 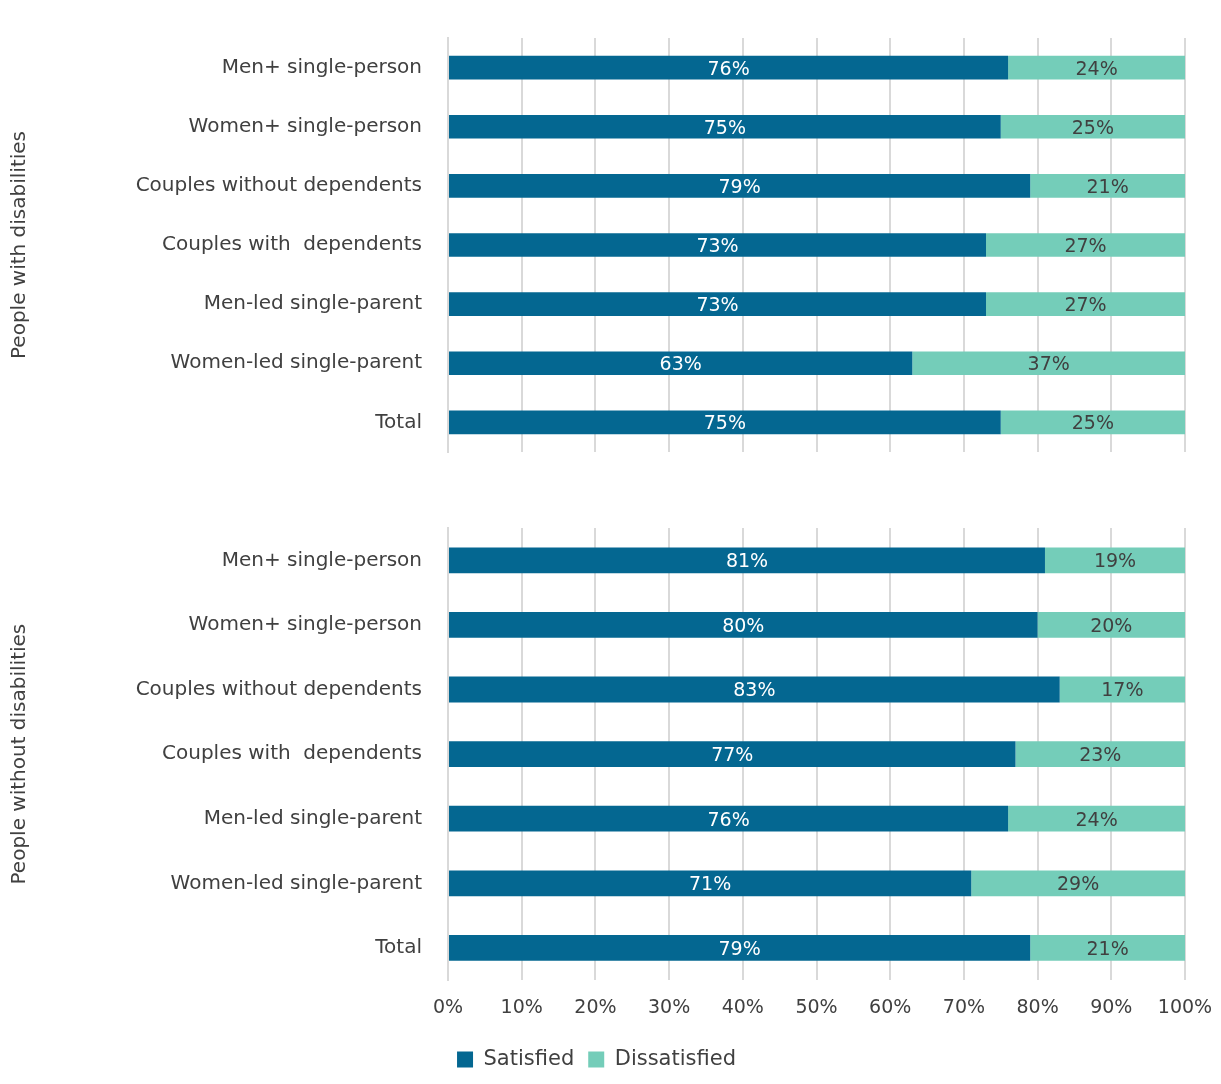 I want to click on data-label: 29%, so click(x=1078, y=883).